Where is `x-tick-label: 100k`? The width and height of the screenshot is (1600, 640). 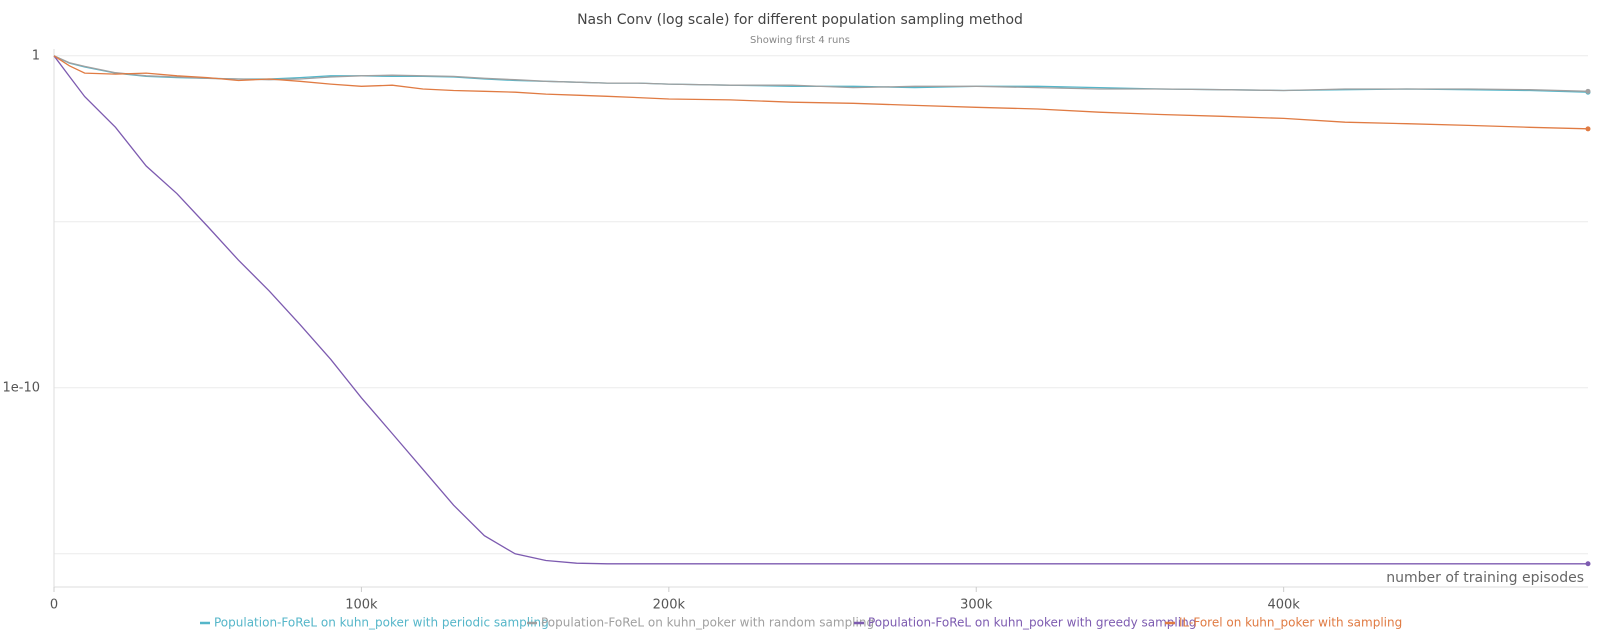 x-tick-label: 100k is located at coordinates (361, 605).